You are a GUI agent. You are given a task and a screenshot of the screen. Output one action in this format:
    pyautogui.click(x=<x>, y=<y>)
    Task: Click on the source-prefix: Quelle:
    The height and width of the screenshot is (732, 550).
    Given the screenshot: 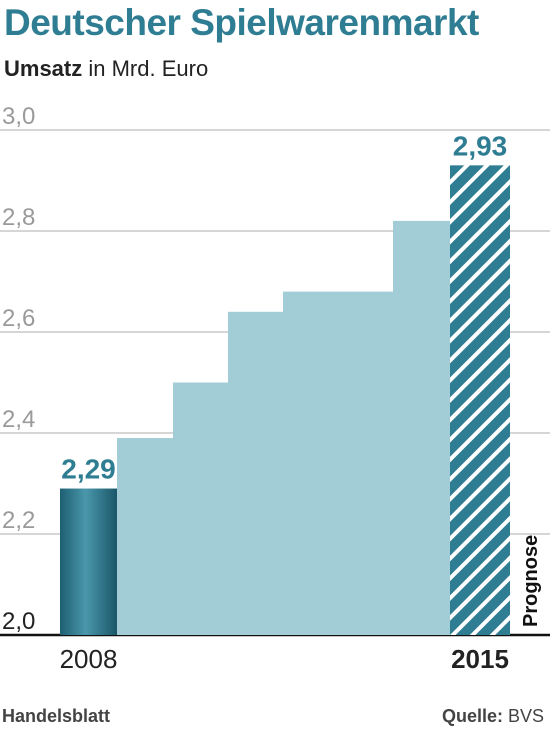 What is the action you would take?
    pyautogui.click(x=472, y=716)
    